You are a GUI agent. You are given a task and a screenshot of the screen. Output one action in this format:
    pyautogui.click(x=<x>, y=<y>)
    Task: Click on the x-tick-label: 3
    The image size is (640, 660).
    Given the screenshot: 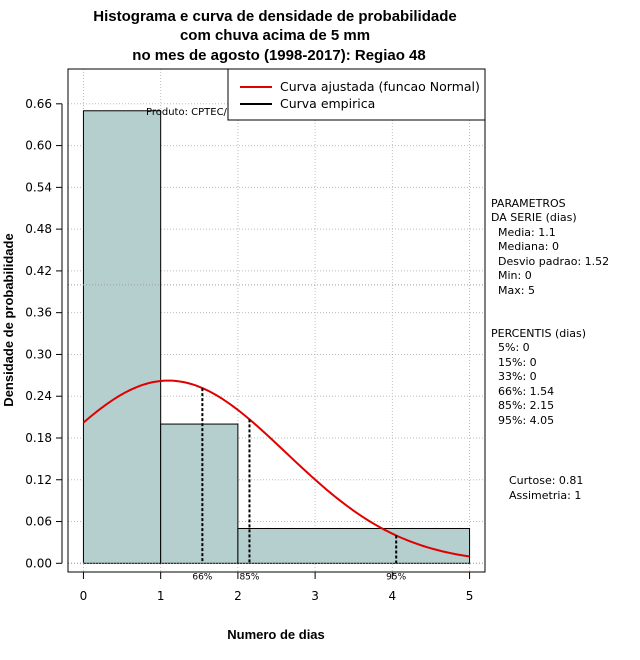 What is the action you would take?
    pyautogui.click(x=315, y=596)
    